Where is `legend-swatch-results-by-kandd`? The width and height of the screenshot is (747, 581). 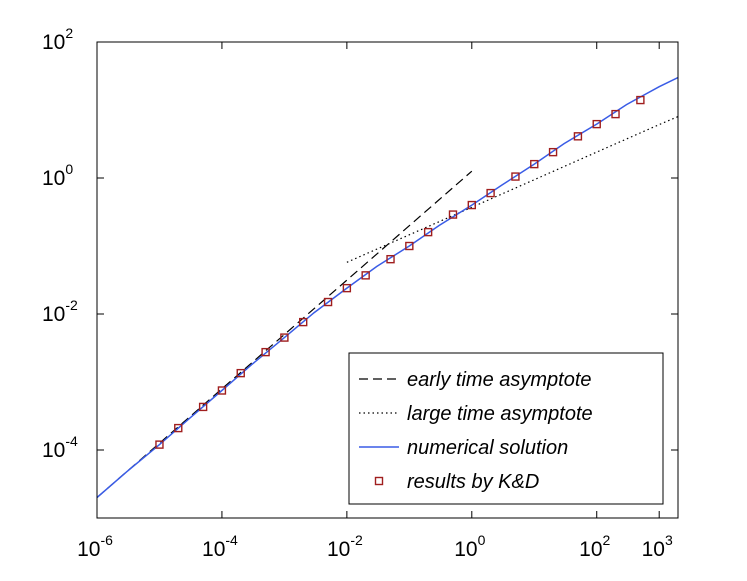
legend-swatch-results-by-kandd is located at coordinates (379, 481).